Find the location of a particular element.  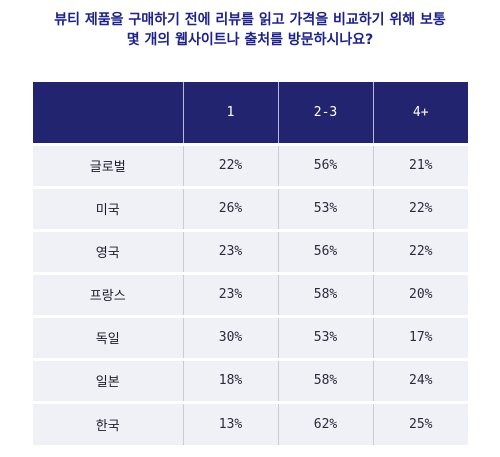

header-cell-4-plus: 4+ is located at coordinates (420, 113).